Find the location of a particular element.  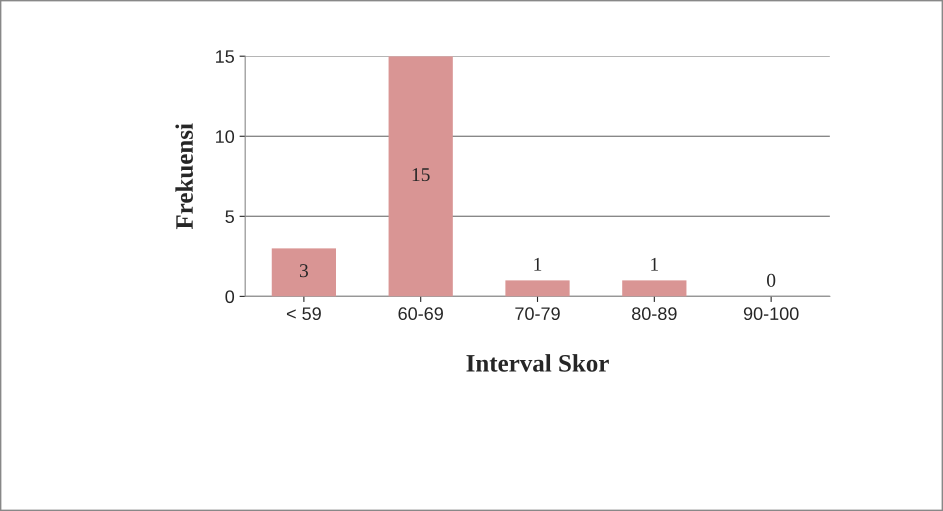

x-tick-label: 60-69 is located at coordinates (420, 313).